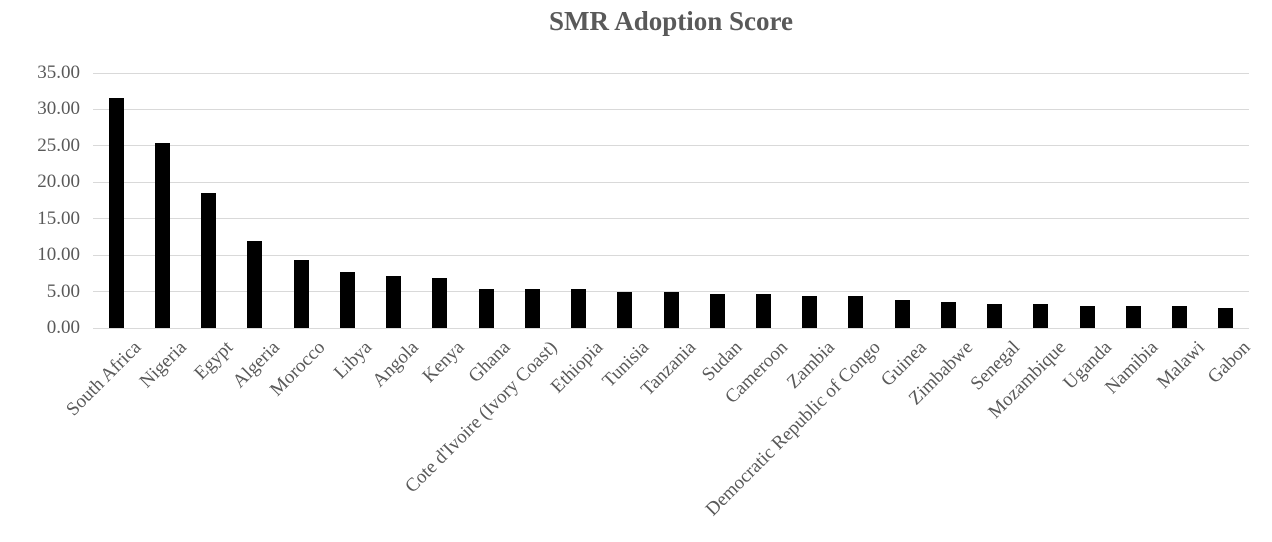 This screenshot has width=1272, height=542. Describe the element at coordinates (162, 235) in the screenshot. I see `bar-nigeria` at that location.